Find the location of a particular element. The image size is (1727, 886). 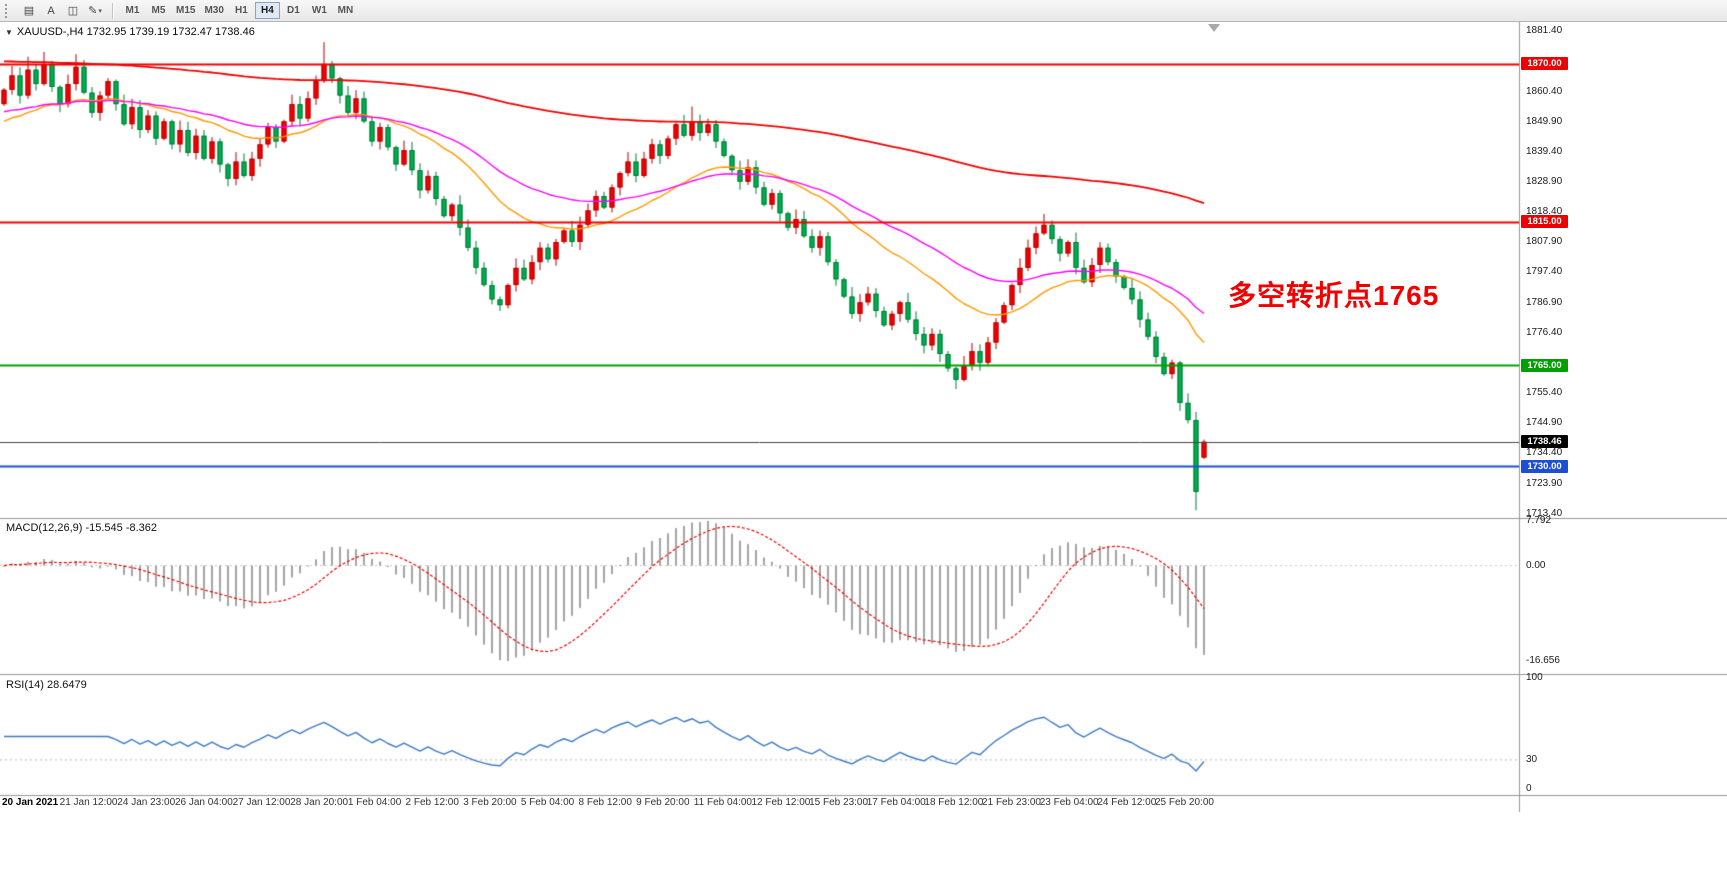

price-axis-tick: 1723.90 is located at coordinates (1544, 483).